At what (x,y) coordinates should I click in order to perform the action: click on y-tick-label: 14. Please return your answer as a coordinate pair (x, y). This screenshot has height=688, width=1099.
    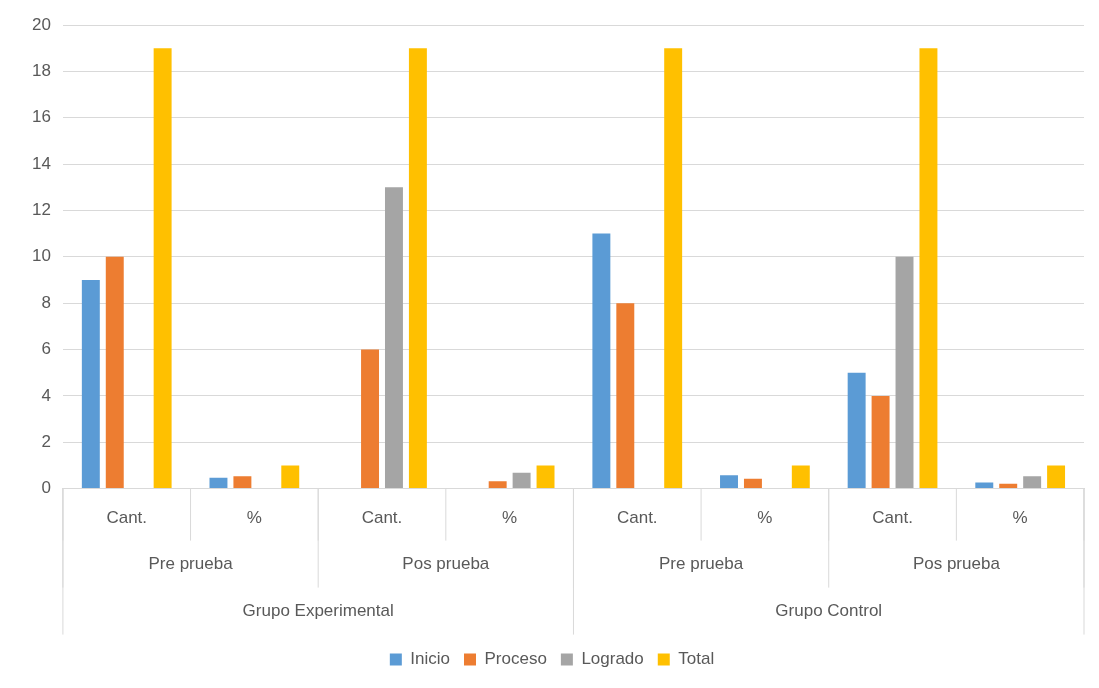
    Looking at the image, I should click on (41, 163).